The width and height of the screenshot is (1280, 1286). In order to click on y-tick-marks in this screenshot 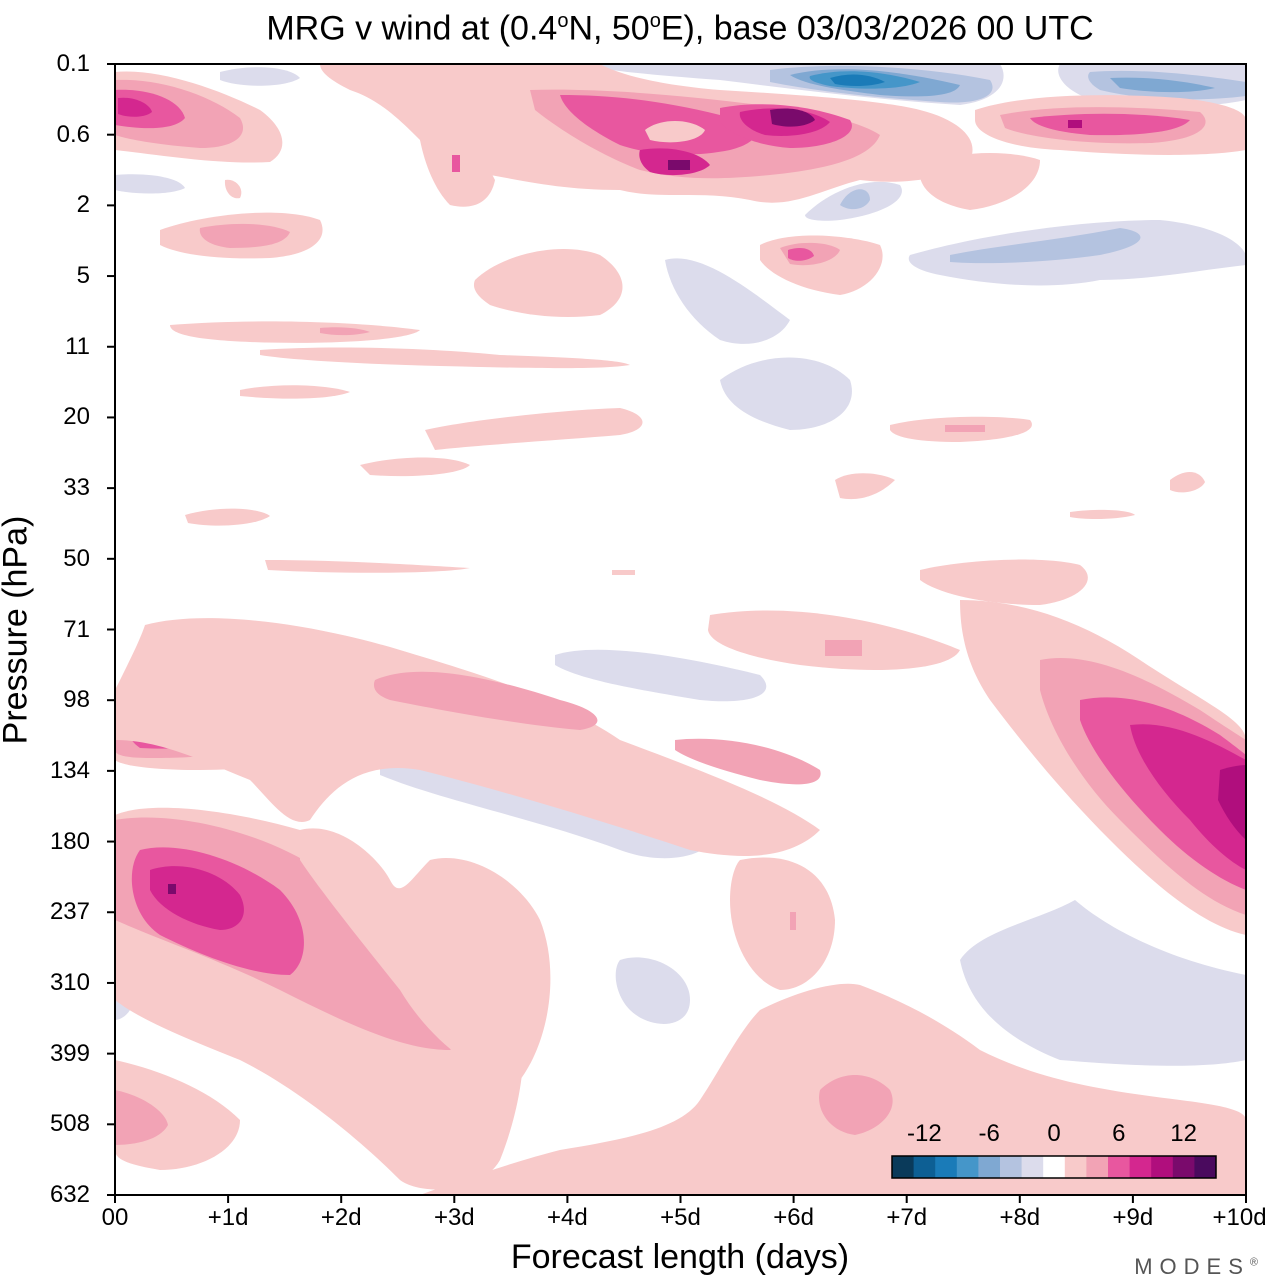, I will do `click(111, 629)`.